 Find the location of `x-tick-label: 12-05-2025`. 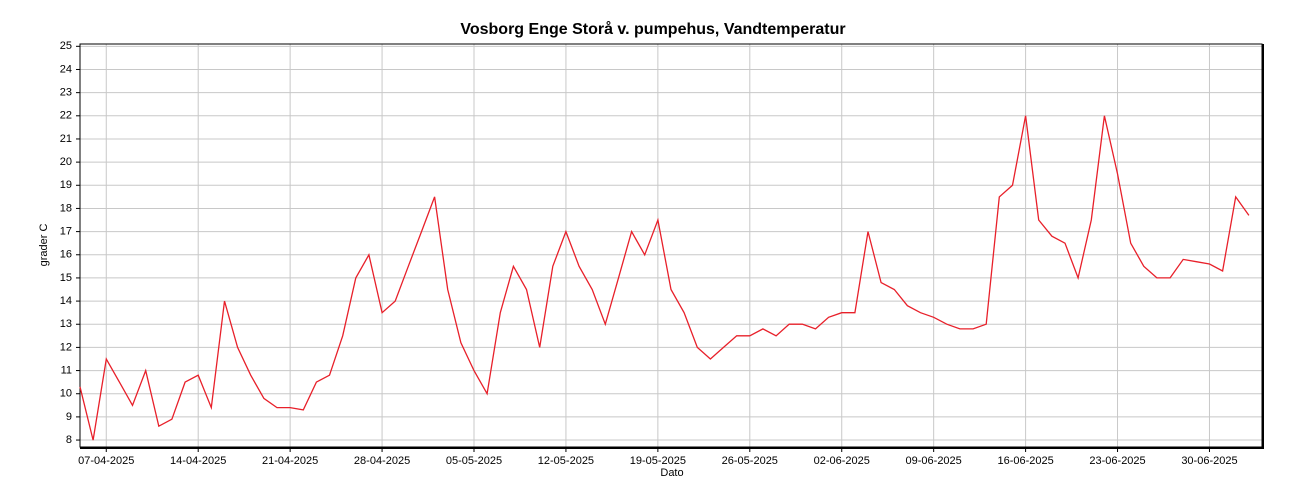

x-tick-label: 12-05-2025 is located at coordinates (566, 461).